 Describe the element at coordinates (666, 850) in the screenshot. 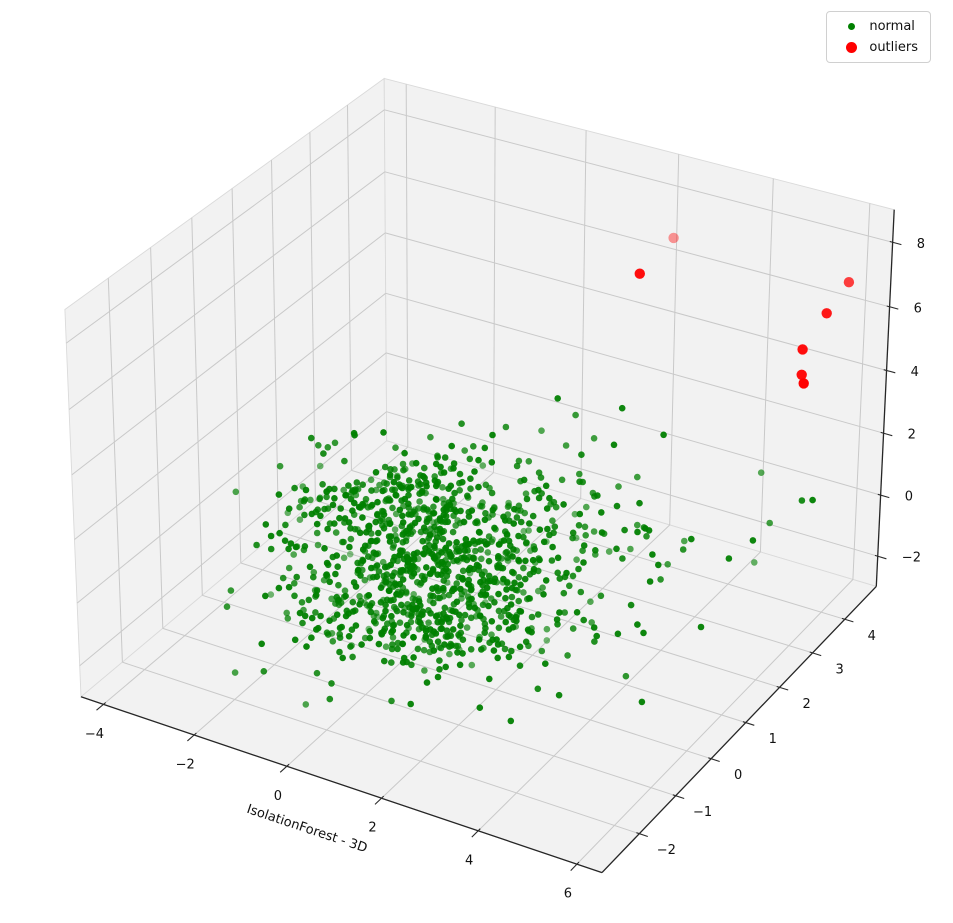

I see `y-tick-label: −2` at that location.